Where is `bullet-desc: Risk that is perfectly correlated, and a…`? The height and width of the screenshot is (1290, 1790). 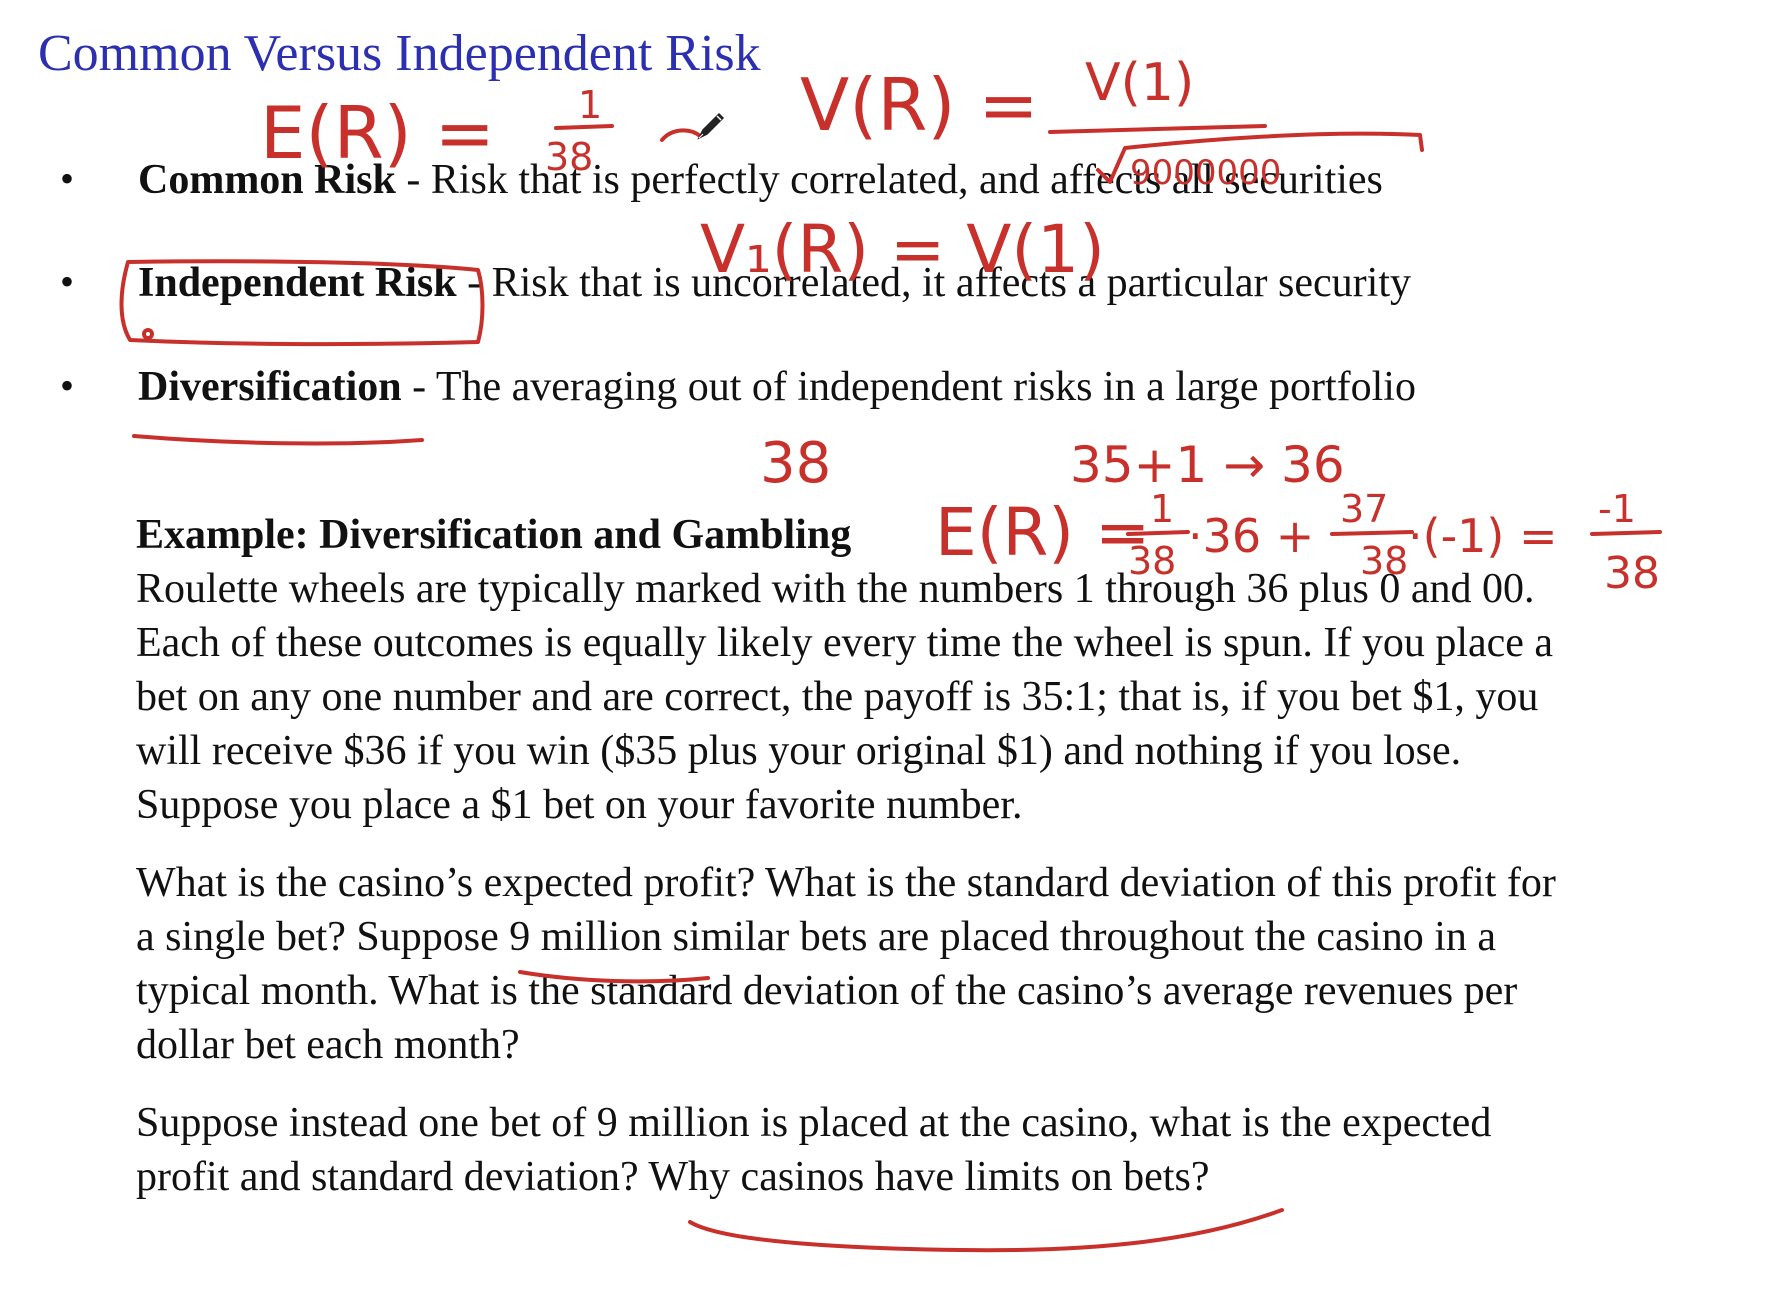 bullet-desc: Risk that is perfectly correlated, and a… is located at coordinates (906, 180).